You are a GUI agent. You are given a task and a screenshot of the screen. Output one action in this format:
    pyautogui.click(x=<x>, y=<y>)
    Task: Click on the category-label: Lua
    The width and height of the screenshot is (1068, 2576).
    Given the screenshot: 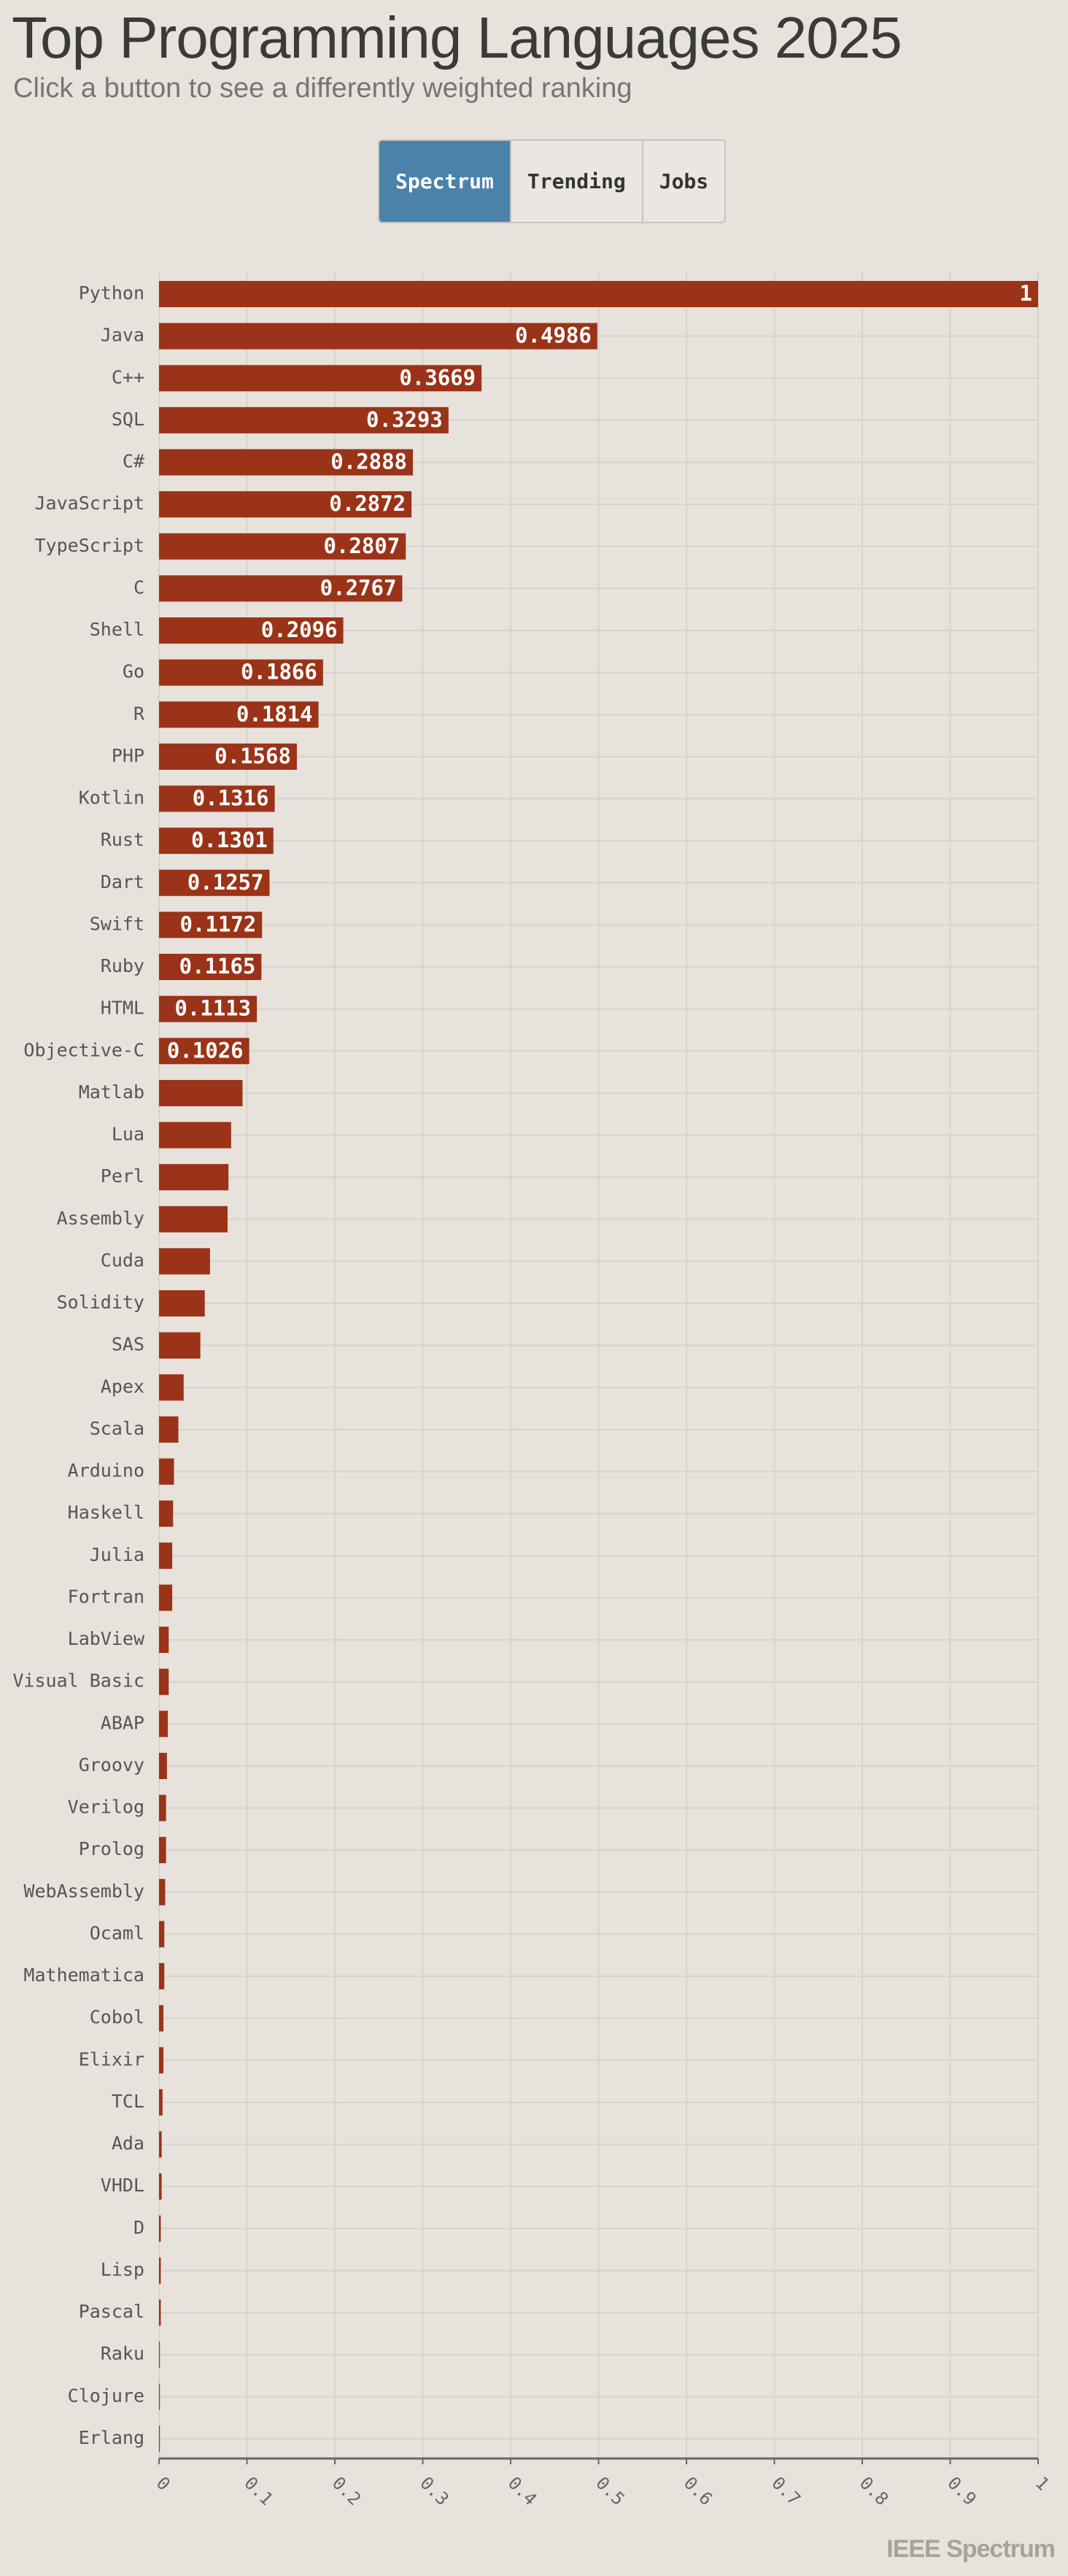 What is the action you would take?
    pyautogui.click(x=128, y=1134)
    